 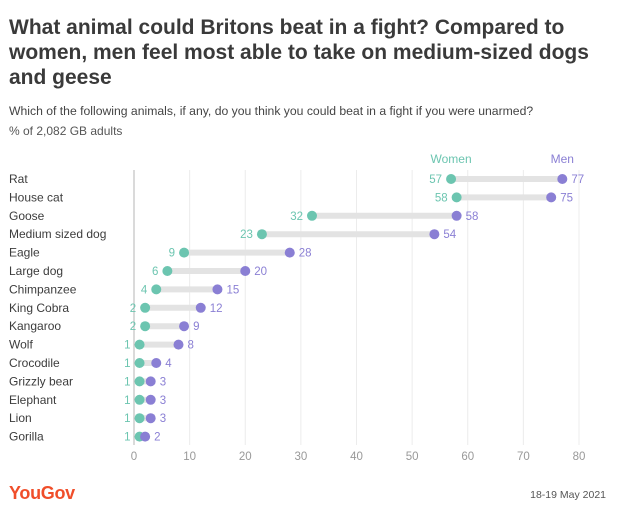 What do you see at coordinates (39, 308) in the screenshot?
I see `category-label: King Cobra` at bounding box center [39, 308].